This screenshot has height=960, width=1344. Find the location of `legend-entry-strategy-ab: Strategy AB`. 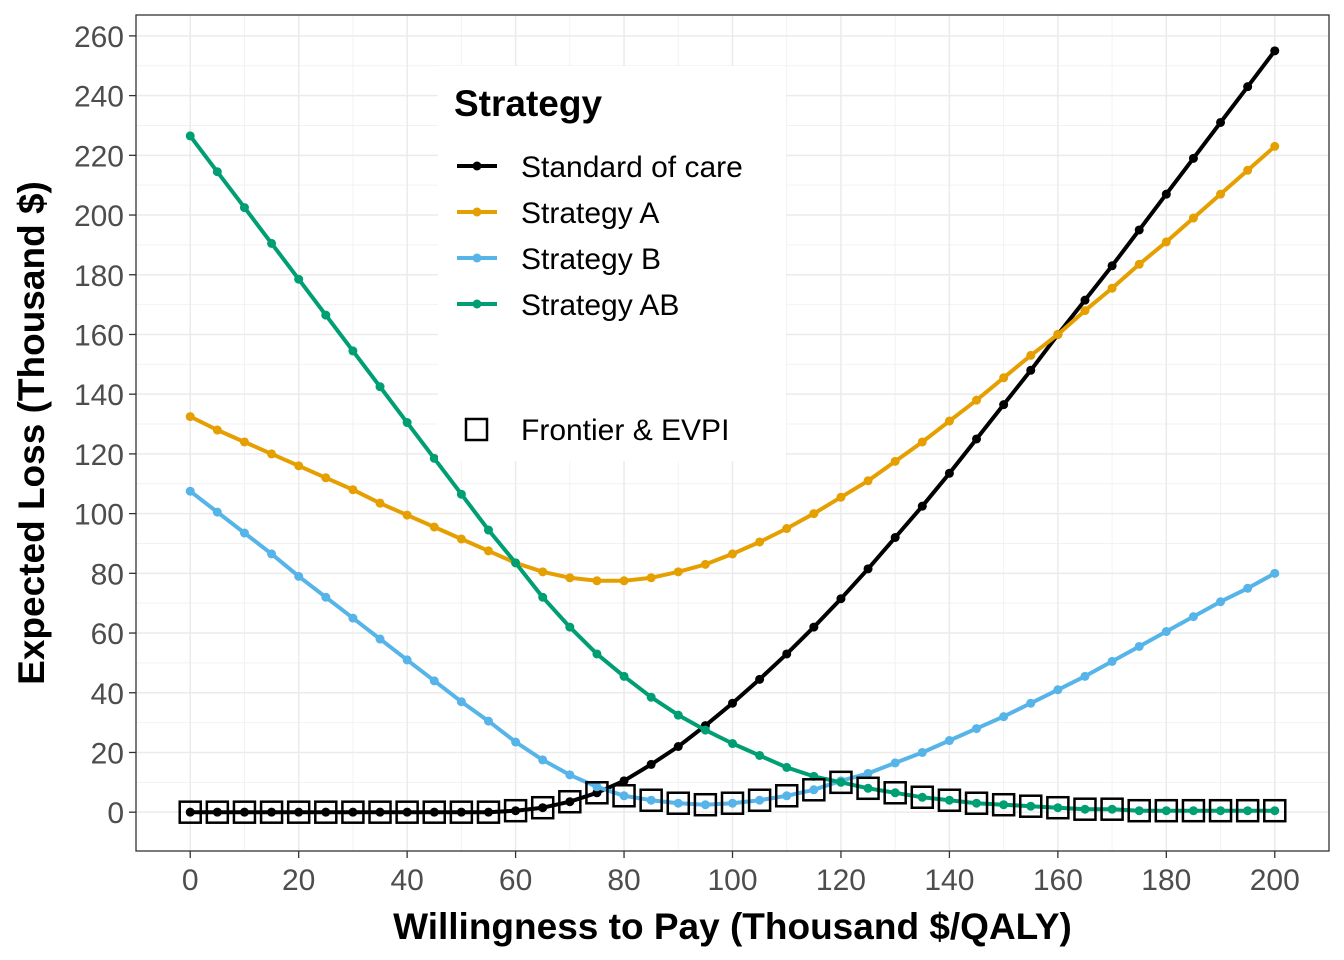

legend-entry-strategy-ab: Strategy AB is located at coordinates (568, 305).